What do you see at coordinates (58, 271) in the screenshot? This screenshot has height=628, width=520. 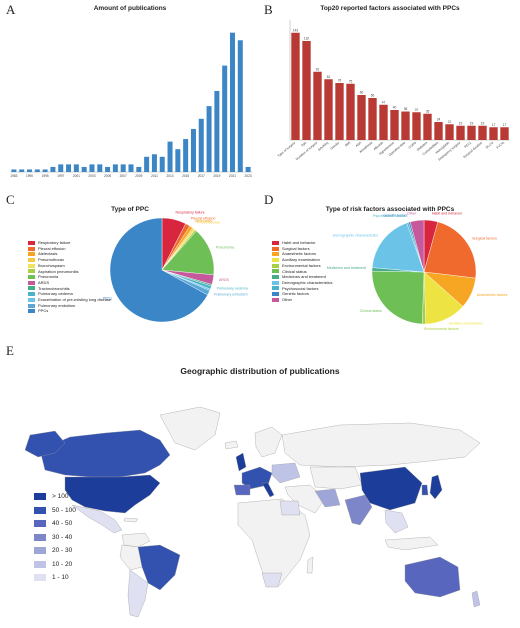 I see `chart-c-legend-label: Aspiration pneumonitis` at bounding box center [58, 271].